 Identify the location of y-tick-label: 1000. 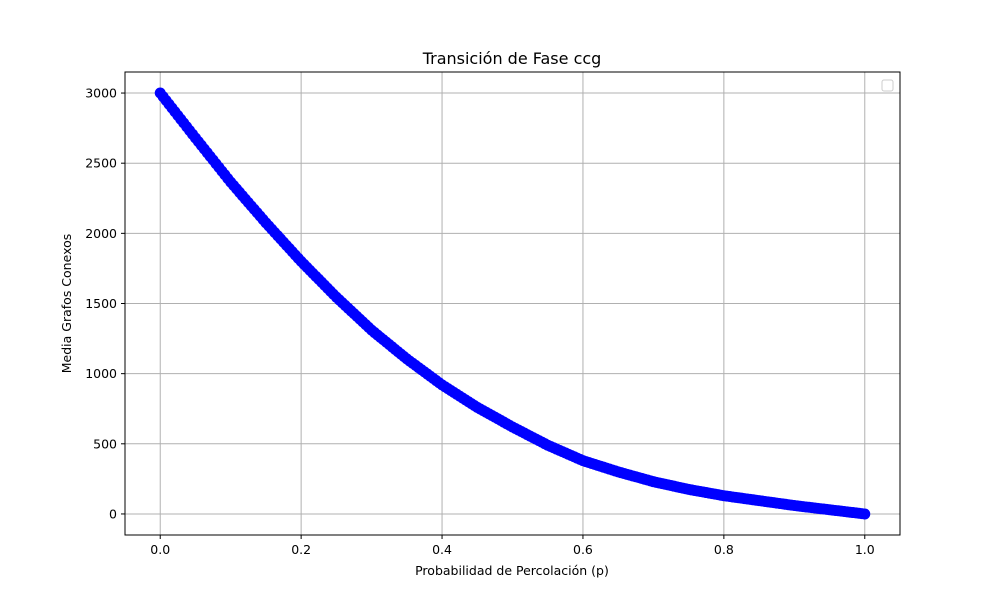
(101, 373).